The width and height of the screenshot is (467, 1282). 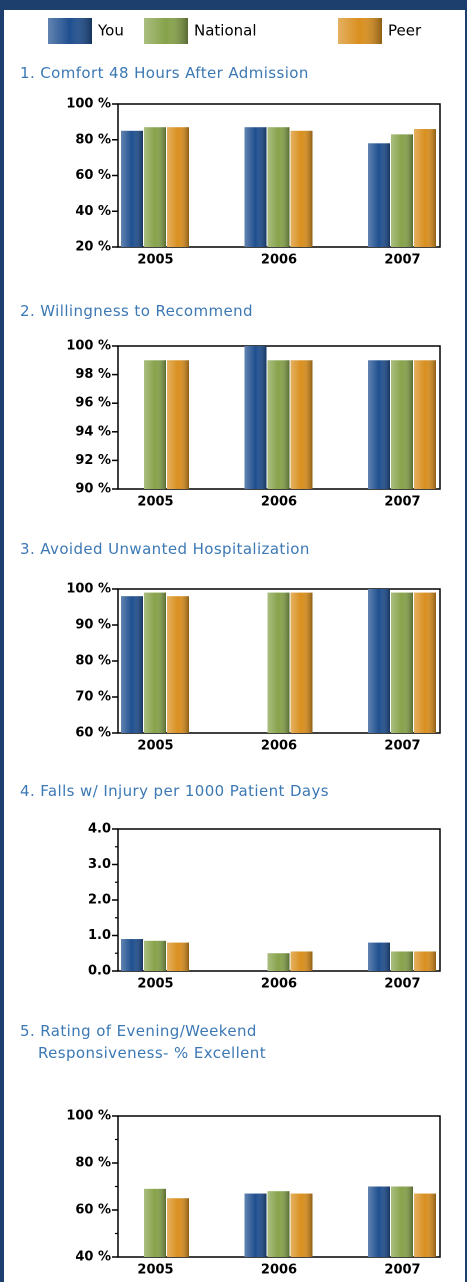 I want to click on y-tick-label: 0.0, so click(x=99, y=971).